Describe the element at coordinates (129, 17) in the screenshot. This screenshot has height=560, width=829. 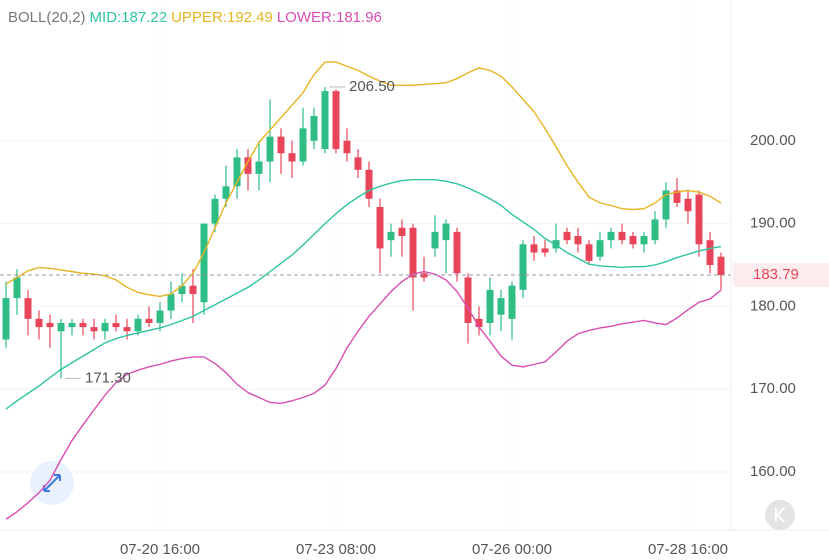
I see `legend-entry: MID:187.22` at that location.